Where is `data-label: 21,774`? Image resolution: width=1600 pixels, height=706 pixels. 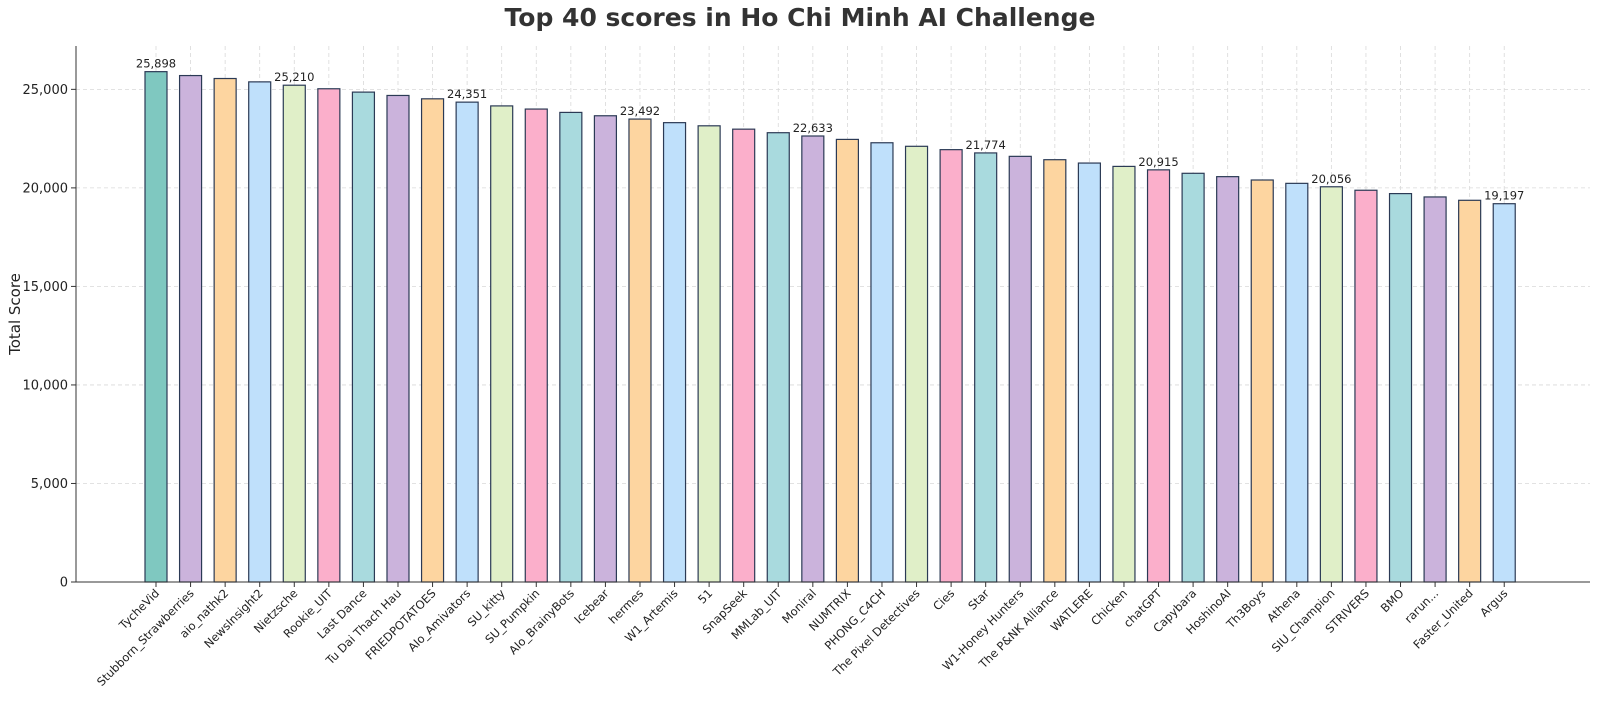 data-label: 21,774 is located at coordinates (986, 145).